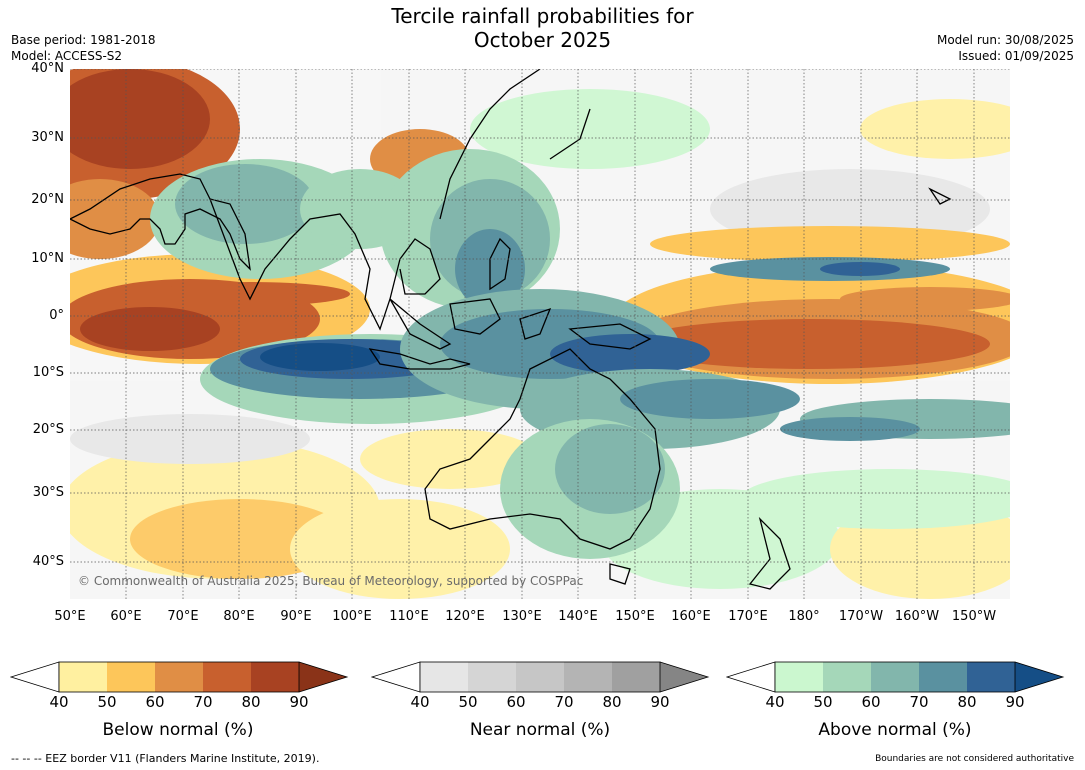 This screenshot has height=770, width=1085. I want to click on lon-label: 160°E, so click(691, 616).